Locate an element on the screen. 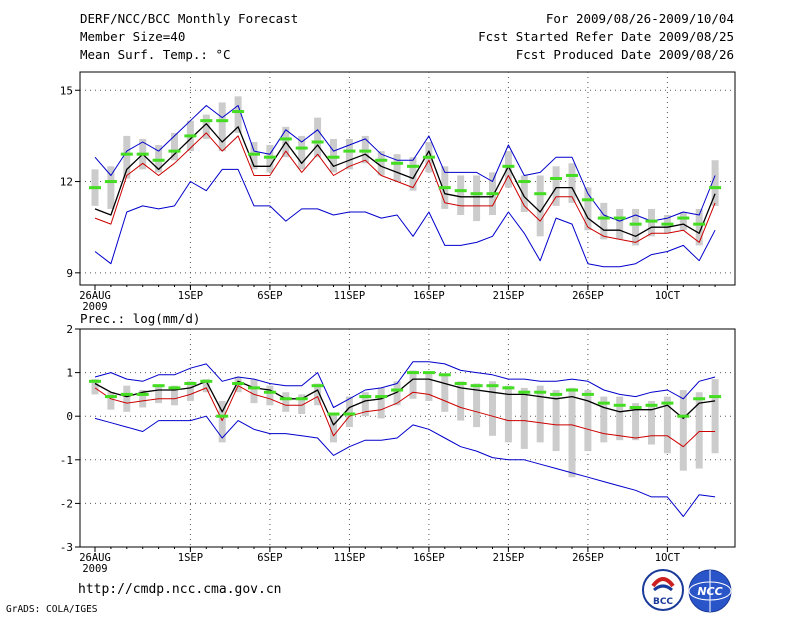 The width and height of the screenshot is (800, 618). y-tick-label: 2 is located at coordinates (69, 329).